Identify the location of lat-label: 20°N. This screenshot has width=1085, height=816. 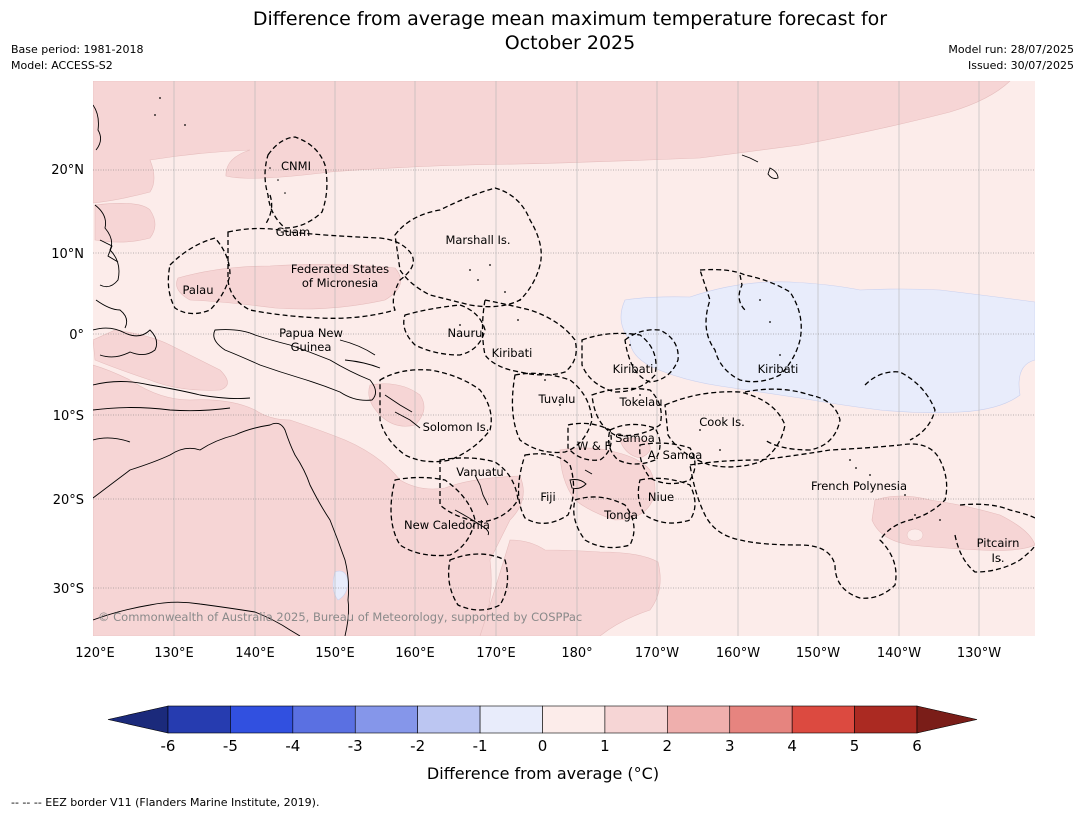
(67, 170).